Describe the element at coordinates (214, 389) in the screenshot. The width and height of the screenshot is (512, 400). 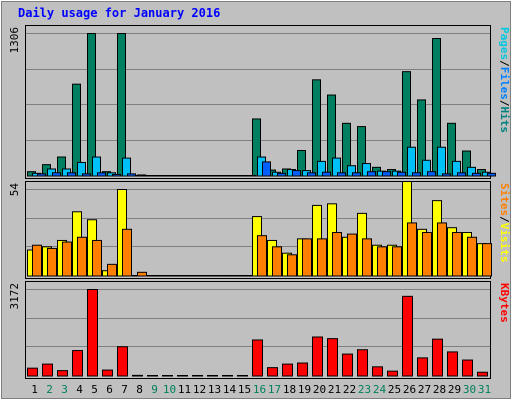
I see `x-tick-label: 13` at that location.